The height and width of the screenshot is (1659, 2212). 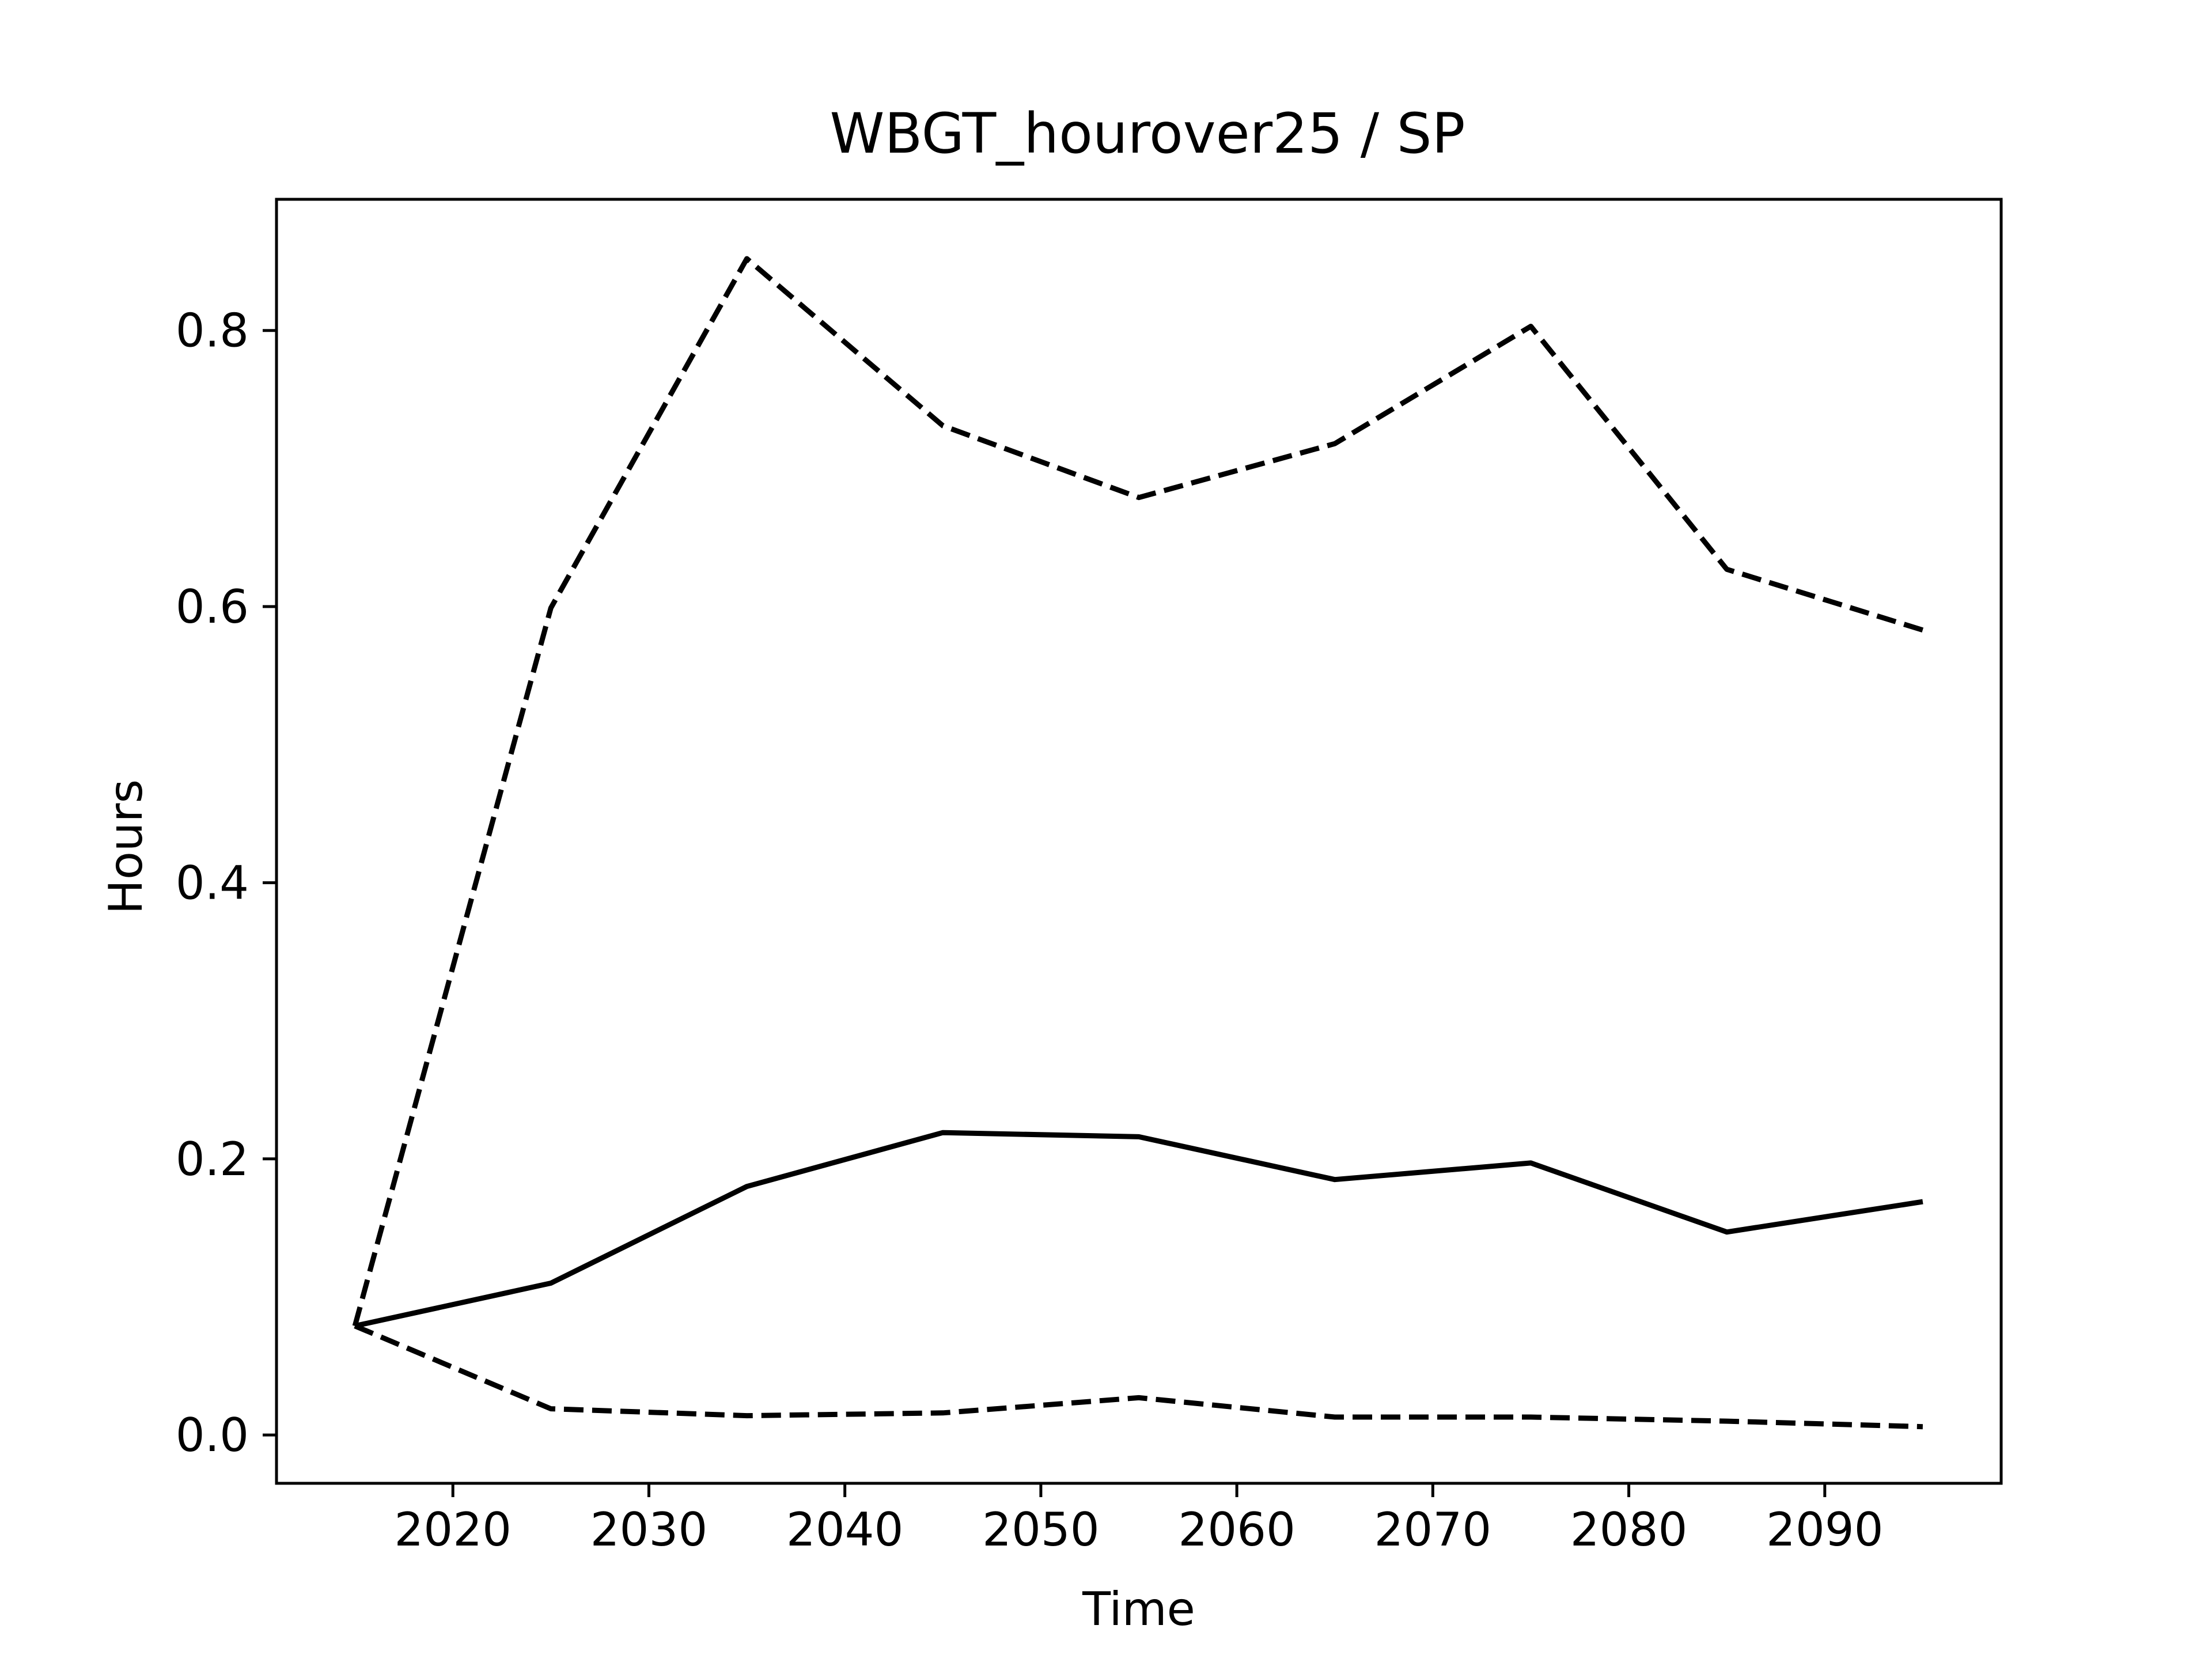 I want to click on y-tick-label: 0.4, so click(x=212, y=883).